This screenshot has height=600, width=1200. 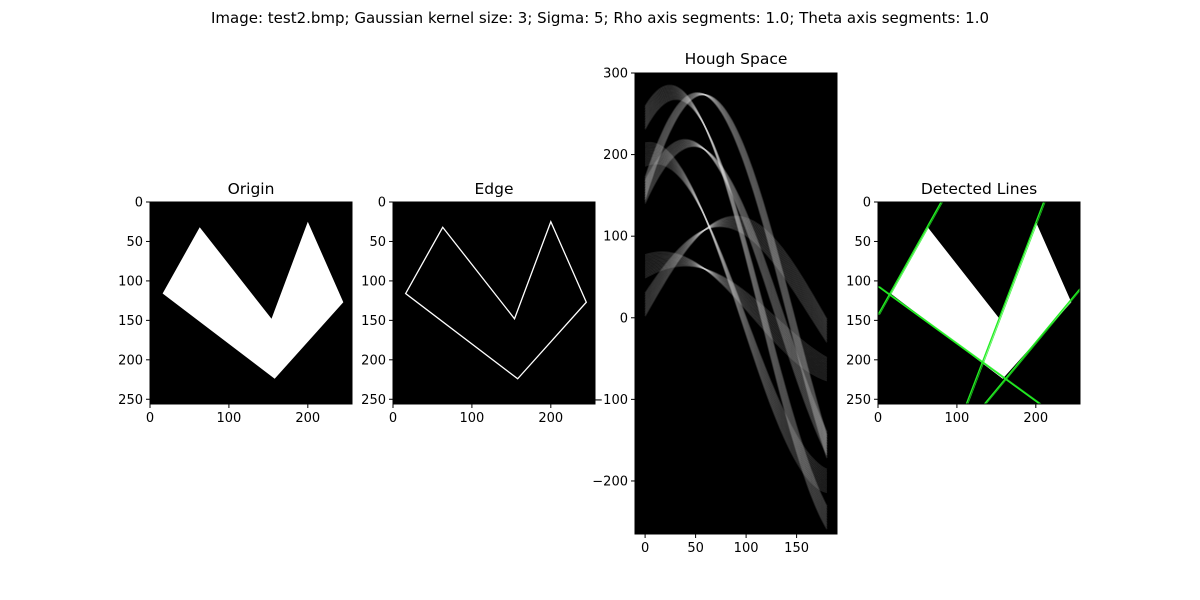 What do you see at coordinates (496, 300) in the screenshot?
I see `edge-outline` at bounding box center [496, 300].